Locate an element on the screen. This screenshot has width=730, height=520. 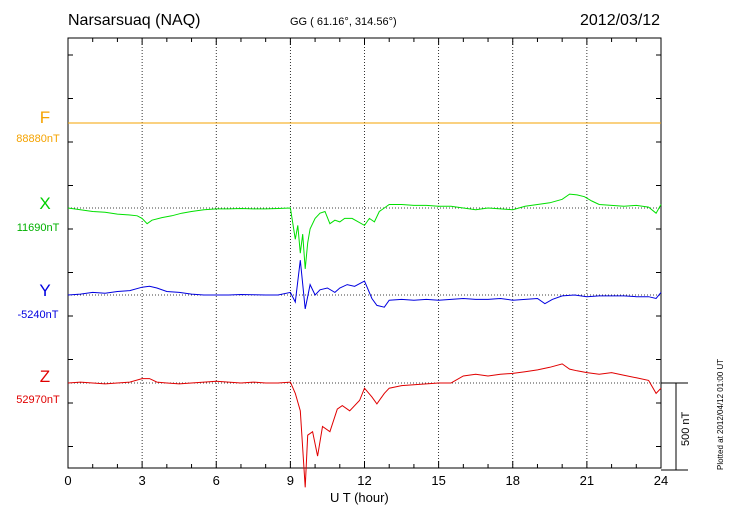
channel-y-letter: Y is located at coordinates (45, 290).